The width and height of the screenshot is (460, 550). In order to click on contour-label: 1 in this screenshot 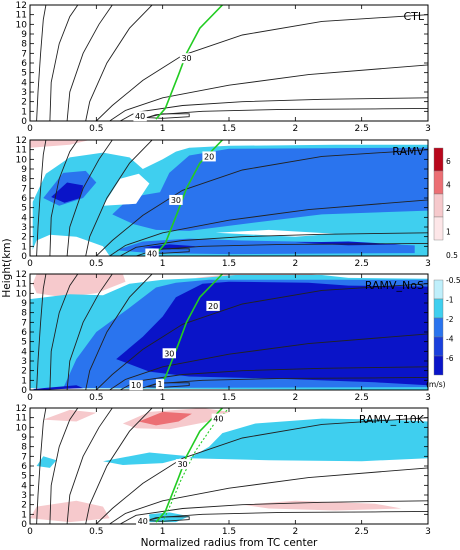, I will do `click(159, 384)`.